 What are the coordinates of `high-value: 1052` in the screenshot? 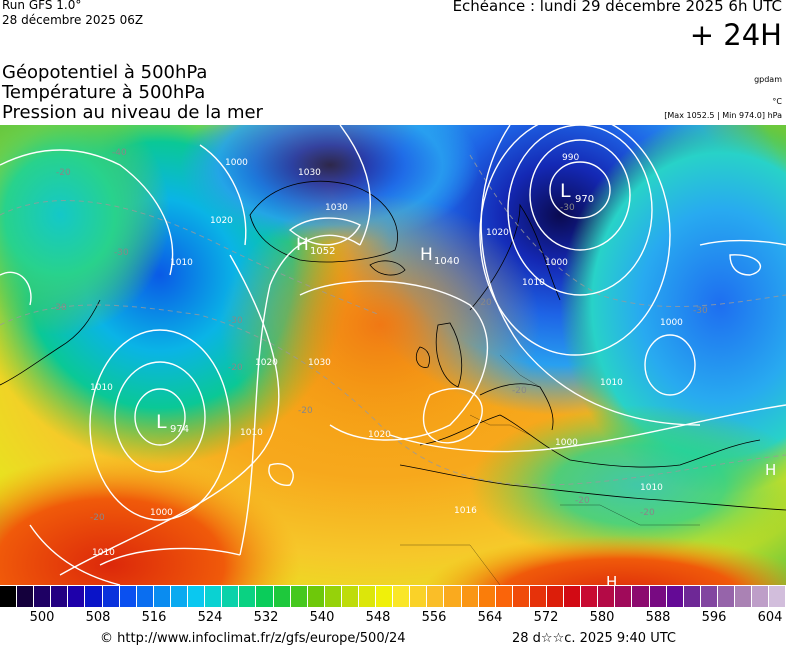 It's located at (322, 251).